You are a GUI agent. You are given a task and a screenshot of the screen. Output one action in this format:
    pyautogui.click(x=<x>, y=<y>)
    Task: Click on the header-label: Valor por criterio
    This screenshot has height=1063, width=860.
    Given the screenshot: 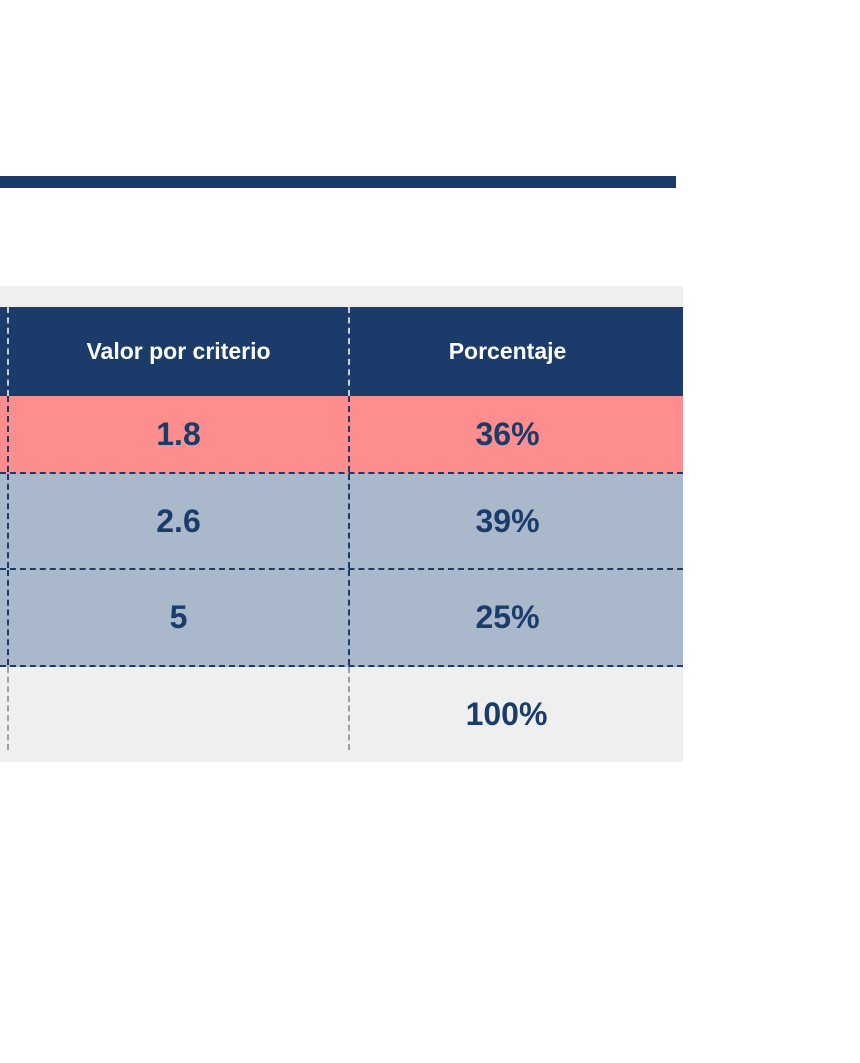 What is the action you would take?
    pyautogui.click(x=178, y=351)
    